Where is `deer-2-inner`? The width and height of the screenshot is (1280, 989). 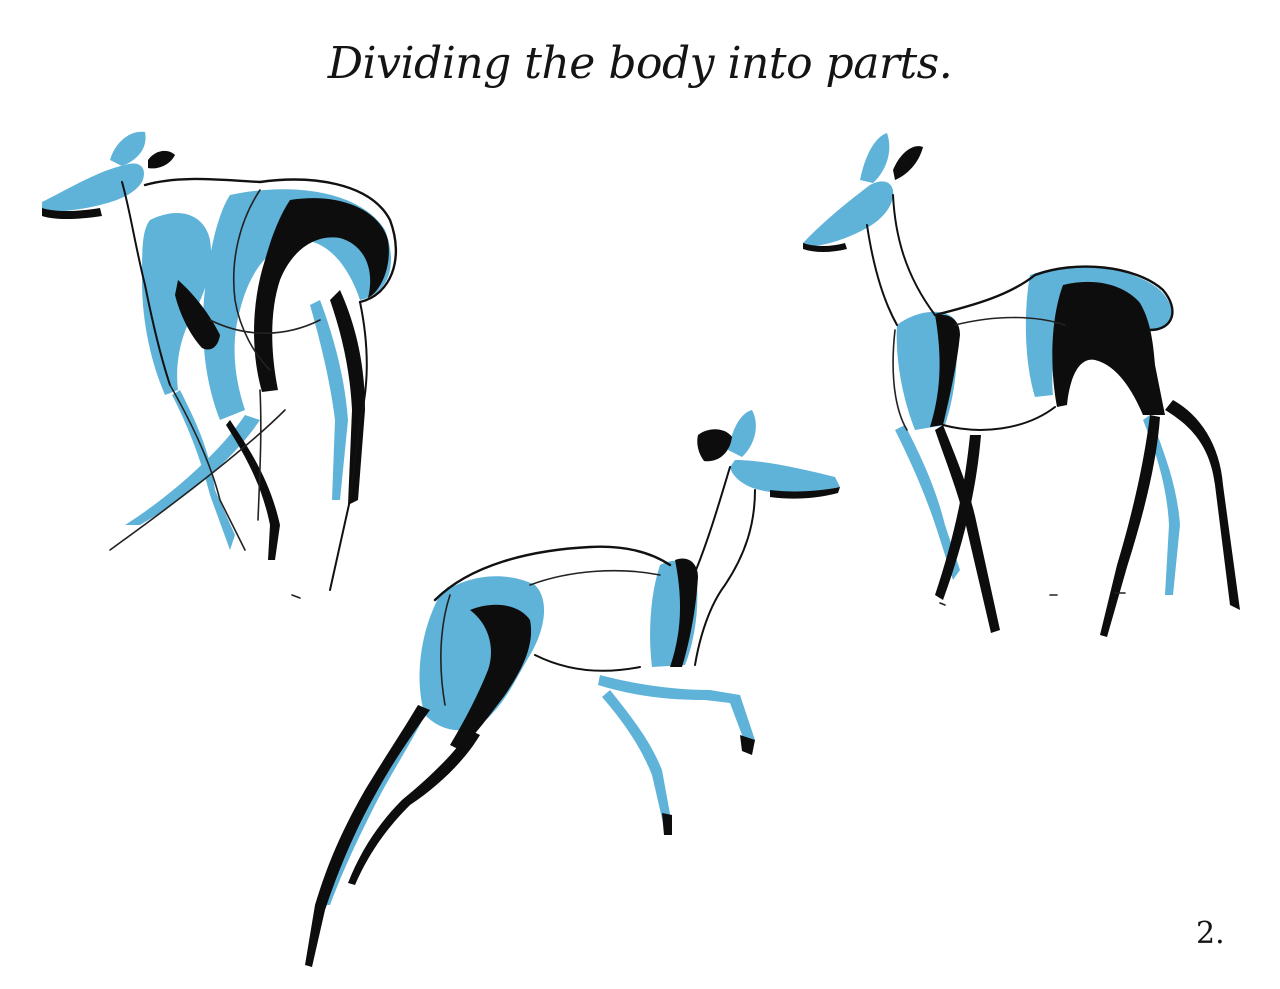
deer-2-inner is located at coordinates (1010, 321).